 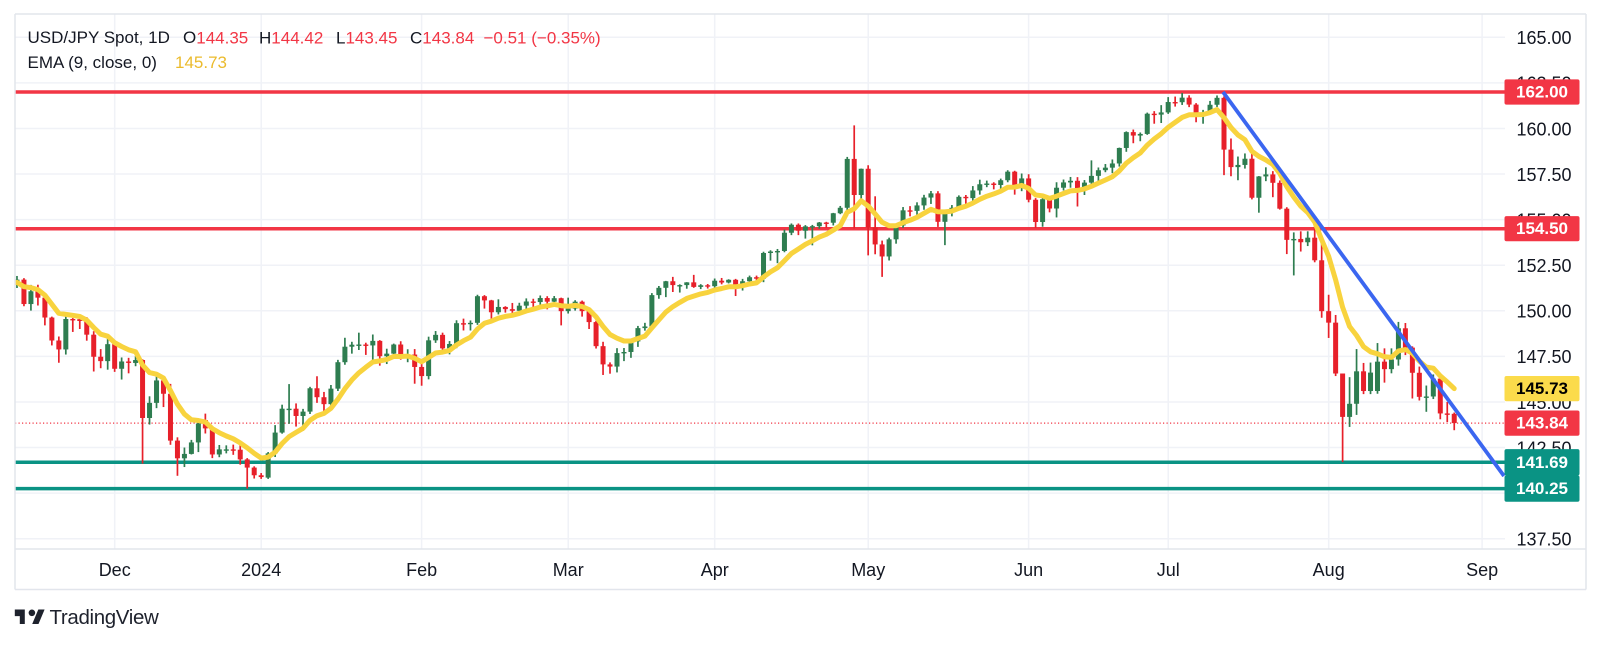 I want to click on svg-text: 157.50, so click(x=1543, y=175).